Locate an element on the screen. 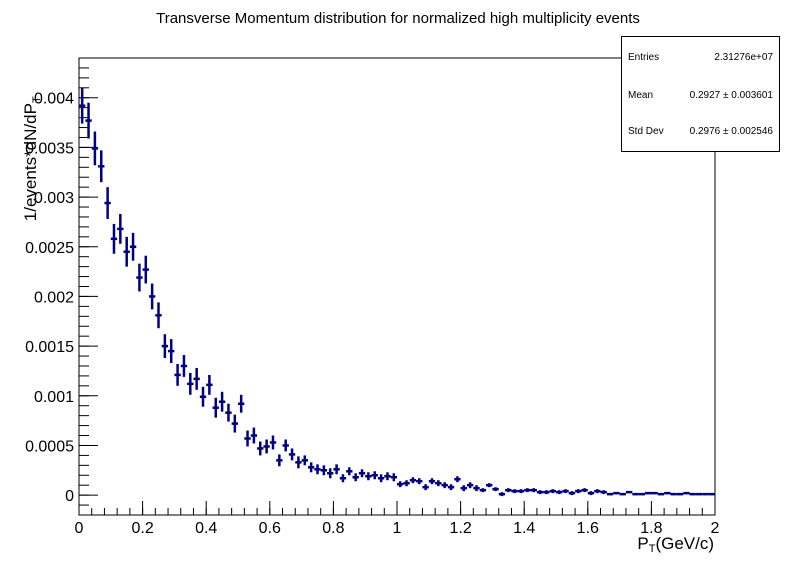  stats-mean-row: Mean 0.2927 ± 0.003601 is located at coordinates (700, 97).